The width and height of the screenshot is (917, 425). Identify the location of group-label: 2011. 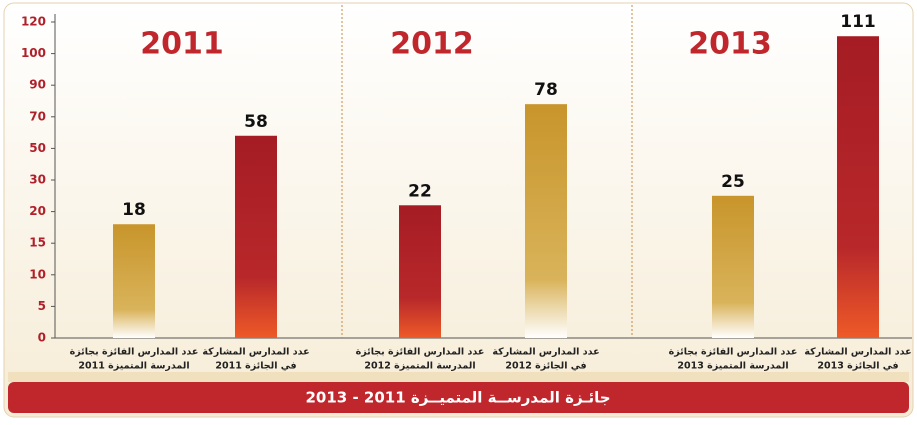
(182, 44).